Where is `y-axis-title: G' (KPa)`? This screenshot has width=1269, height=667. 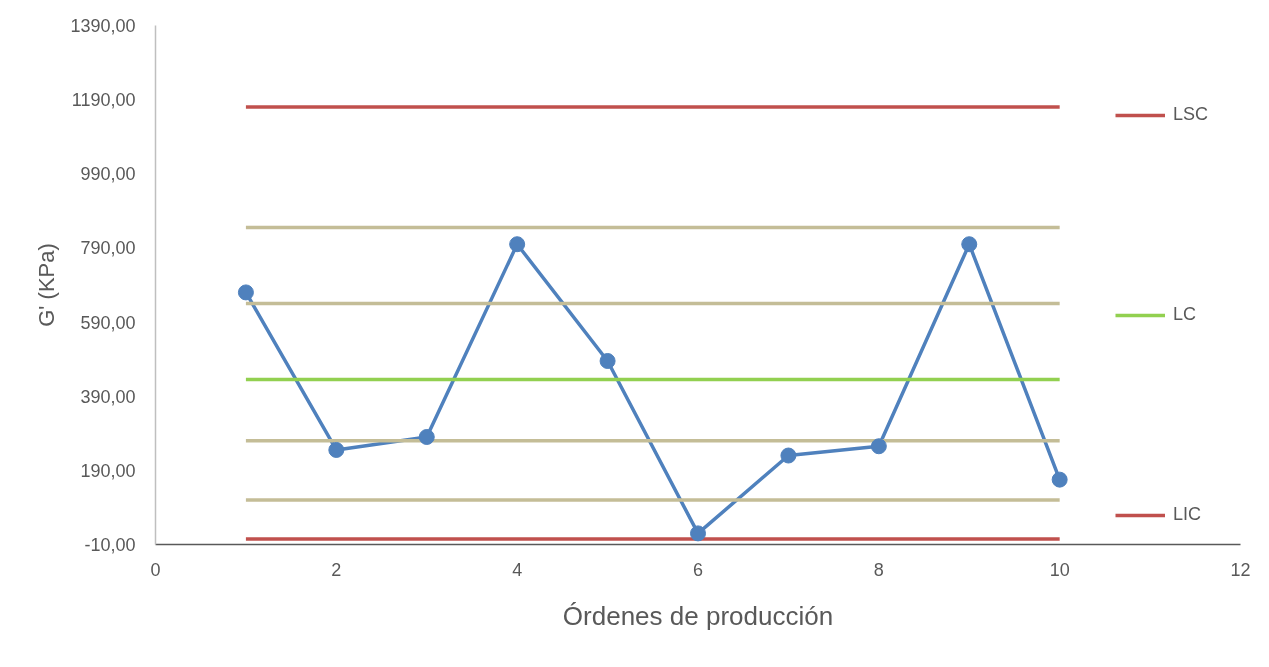
y-axis-title: G' (KPa) is located at coordinates (47, 285).